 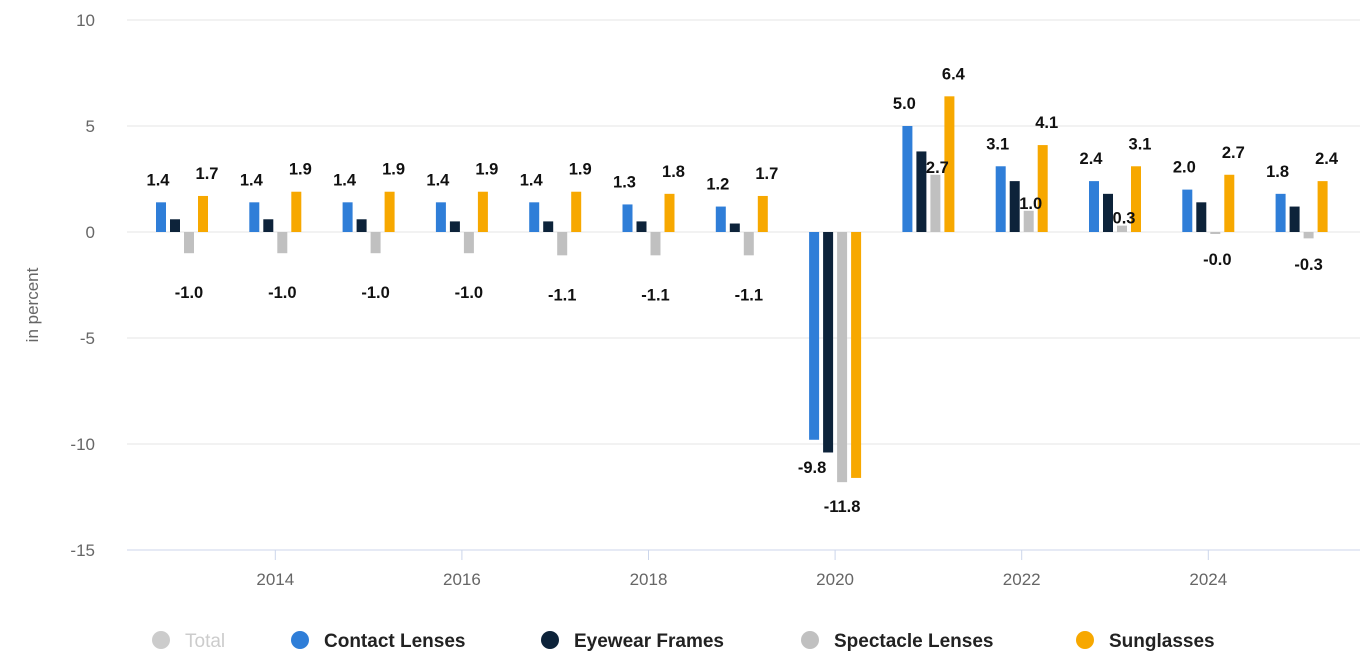 I want to click on bar-eyewear-frames-2020, so click(x=828, y=342).